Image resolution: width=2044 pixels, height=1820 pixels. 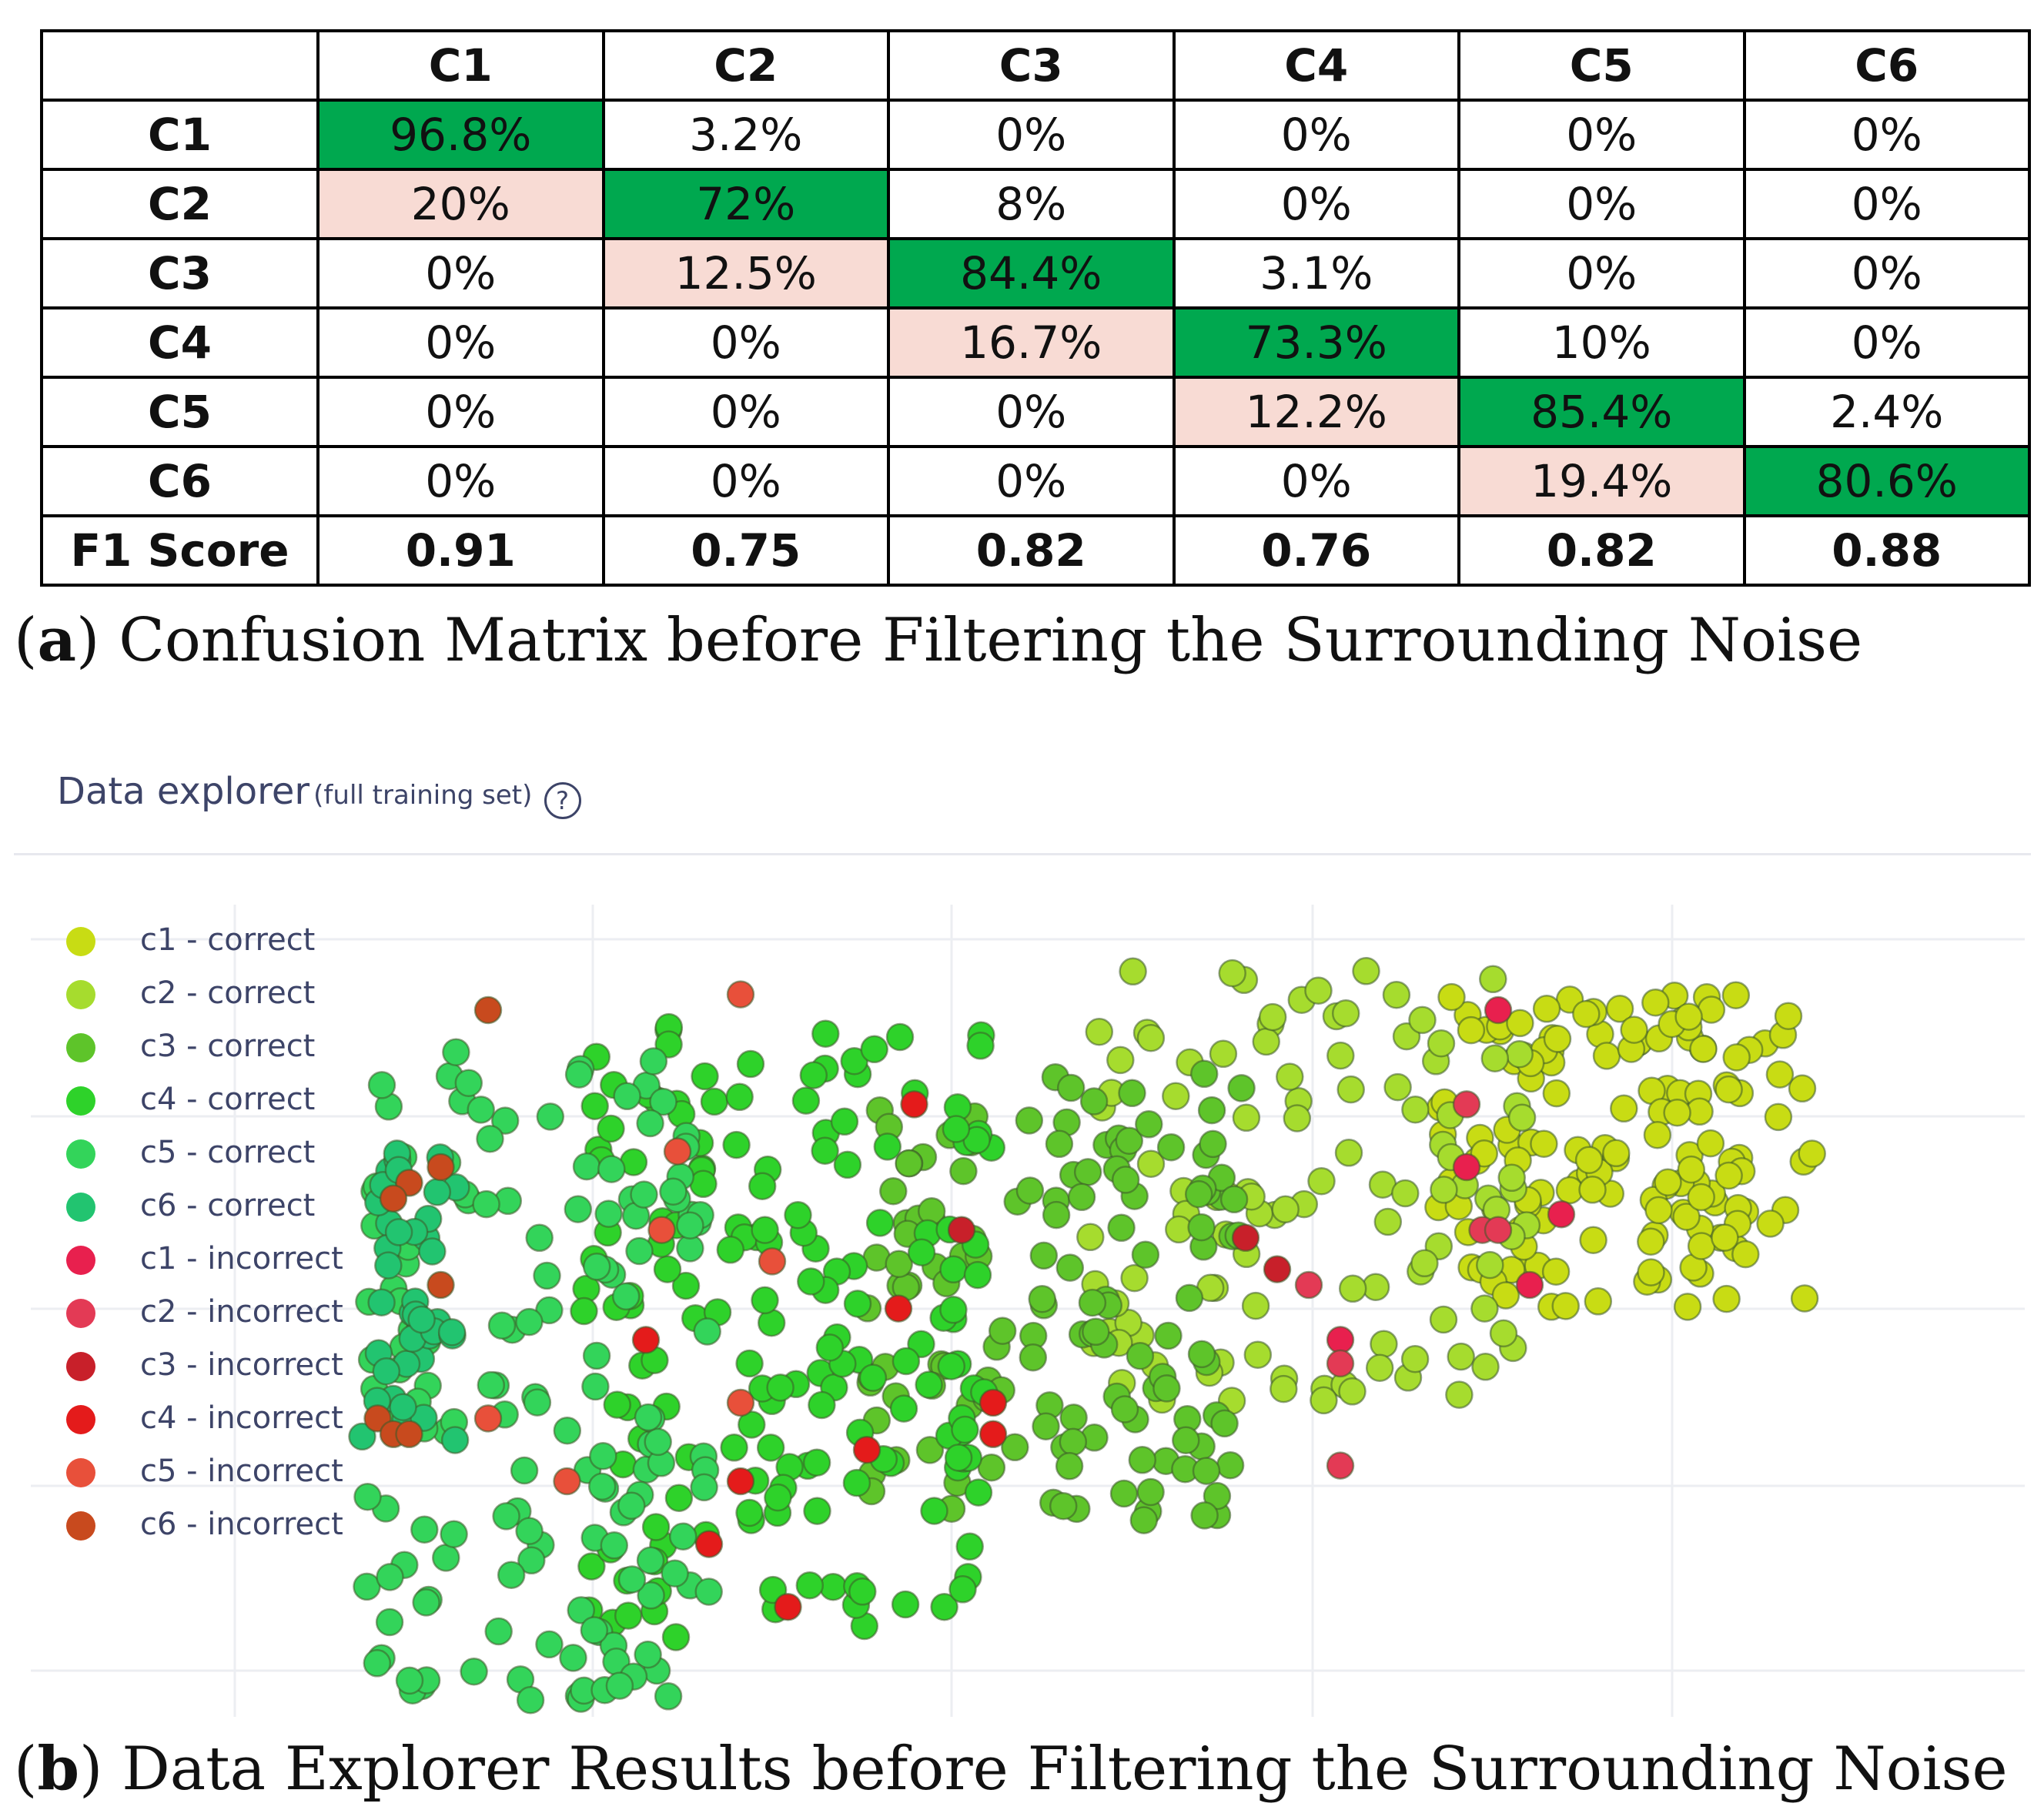 I want to click on divider, so click(x=1022, y=854).